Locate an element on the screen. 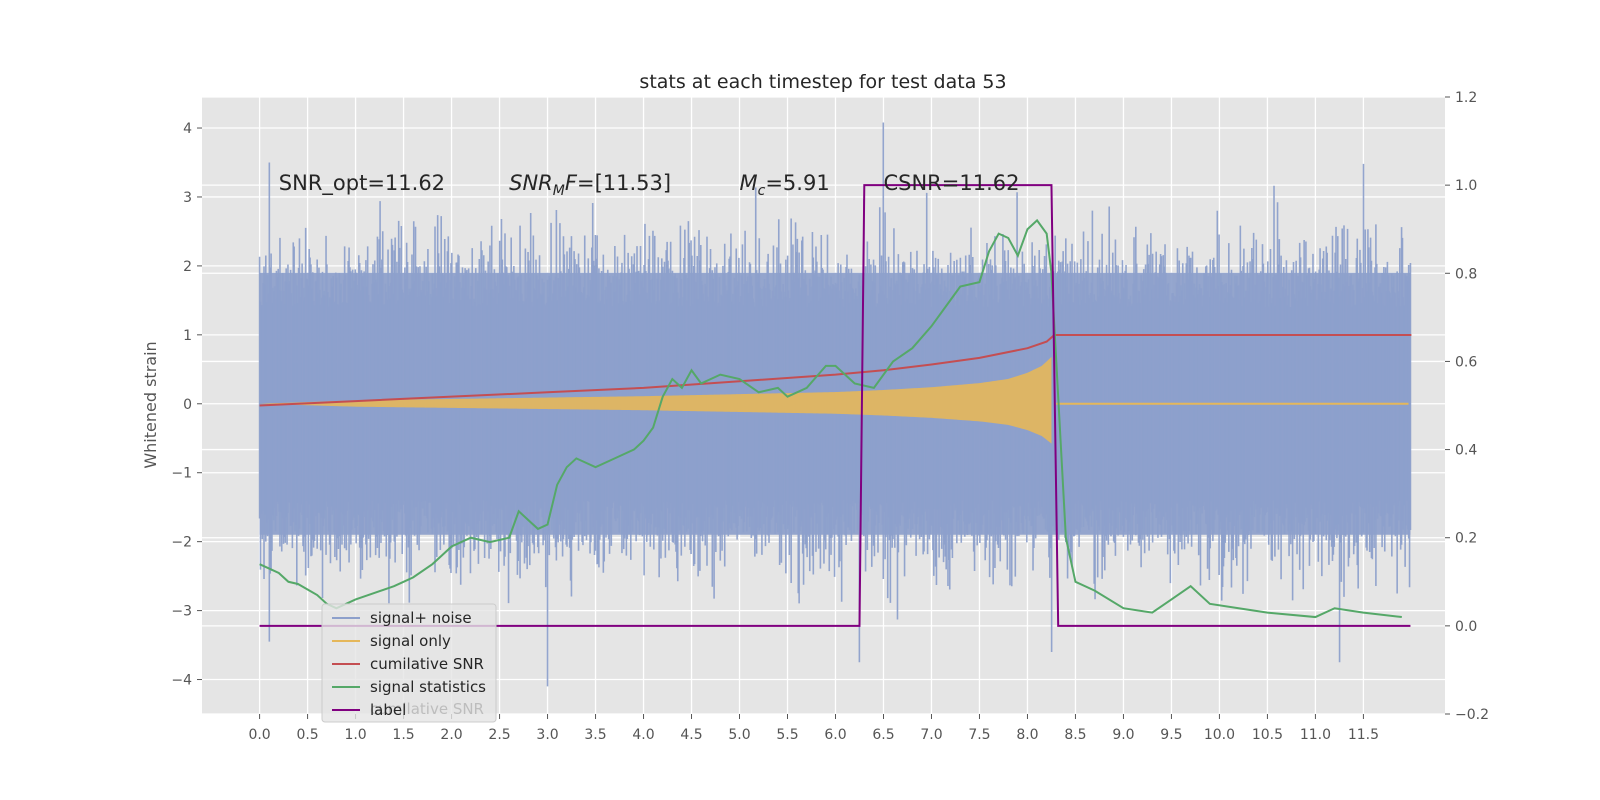 The width and height of the screenshot is (1600, 800). y2-tick-label: 0.6 is located at coordinates (1466, 362).